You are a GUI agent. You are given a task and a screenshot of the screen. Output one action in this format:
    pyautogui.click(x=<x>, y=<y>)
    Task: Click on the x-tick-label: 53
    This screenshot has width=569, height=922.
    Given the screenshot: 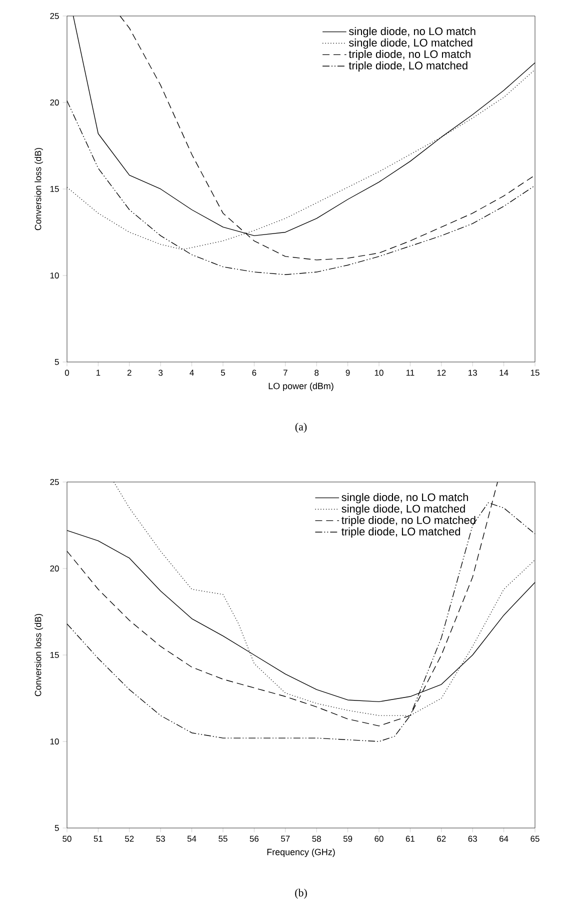 What is the action you would take?
    pyautogui.click(x=160, y=839)
    